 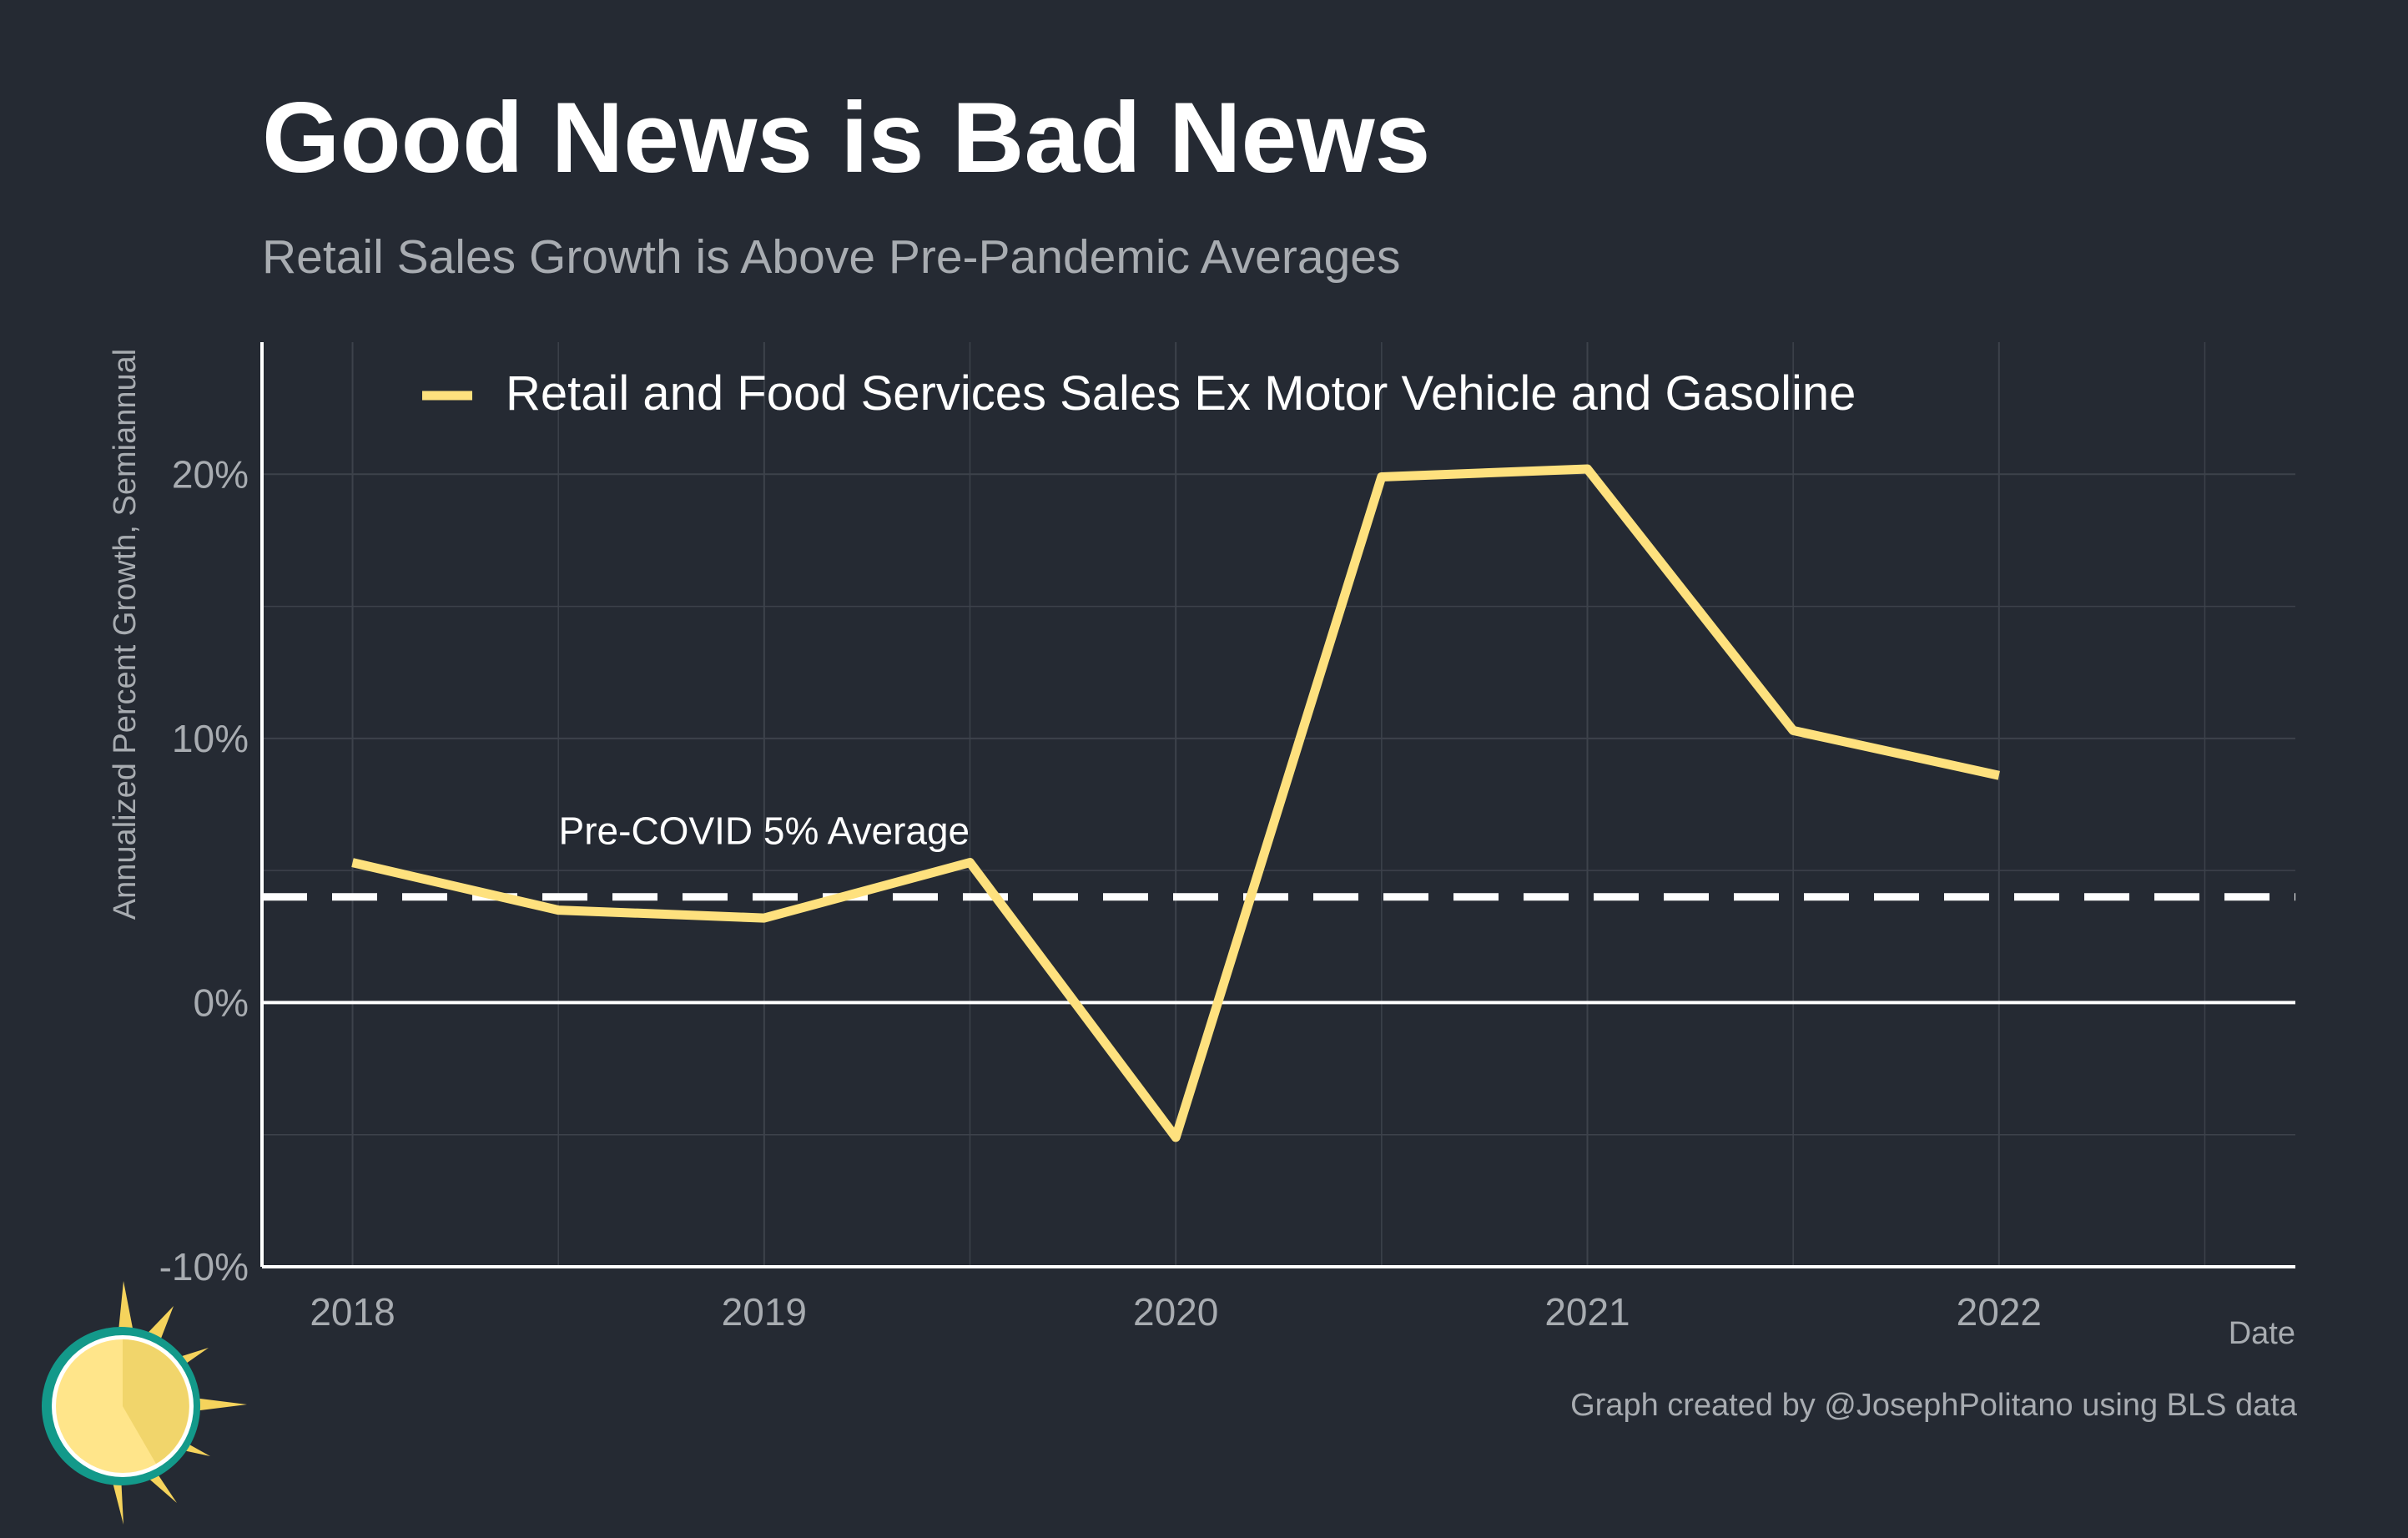 I want to click on y-tick-label: -10%, so click(x=204, y=1266).